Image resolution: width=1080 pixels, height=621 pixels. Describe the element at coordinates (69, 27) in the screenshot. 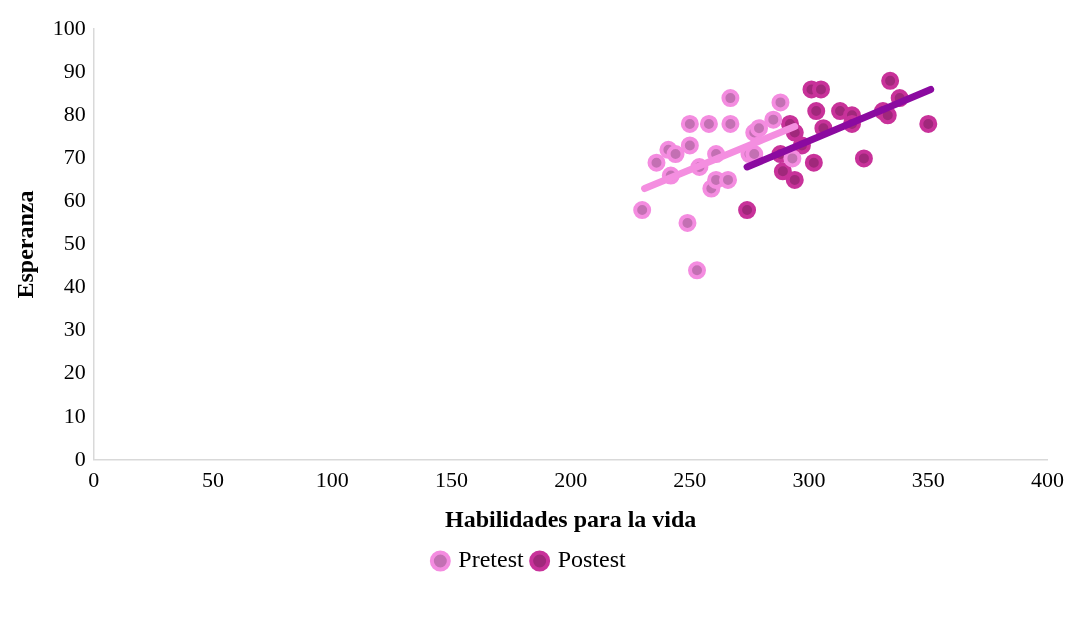

I see `y-tick-label: 100` at that location.